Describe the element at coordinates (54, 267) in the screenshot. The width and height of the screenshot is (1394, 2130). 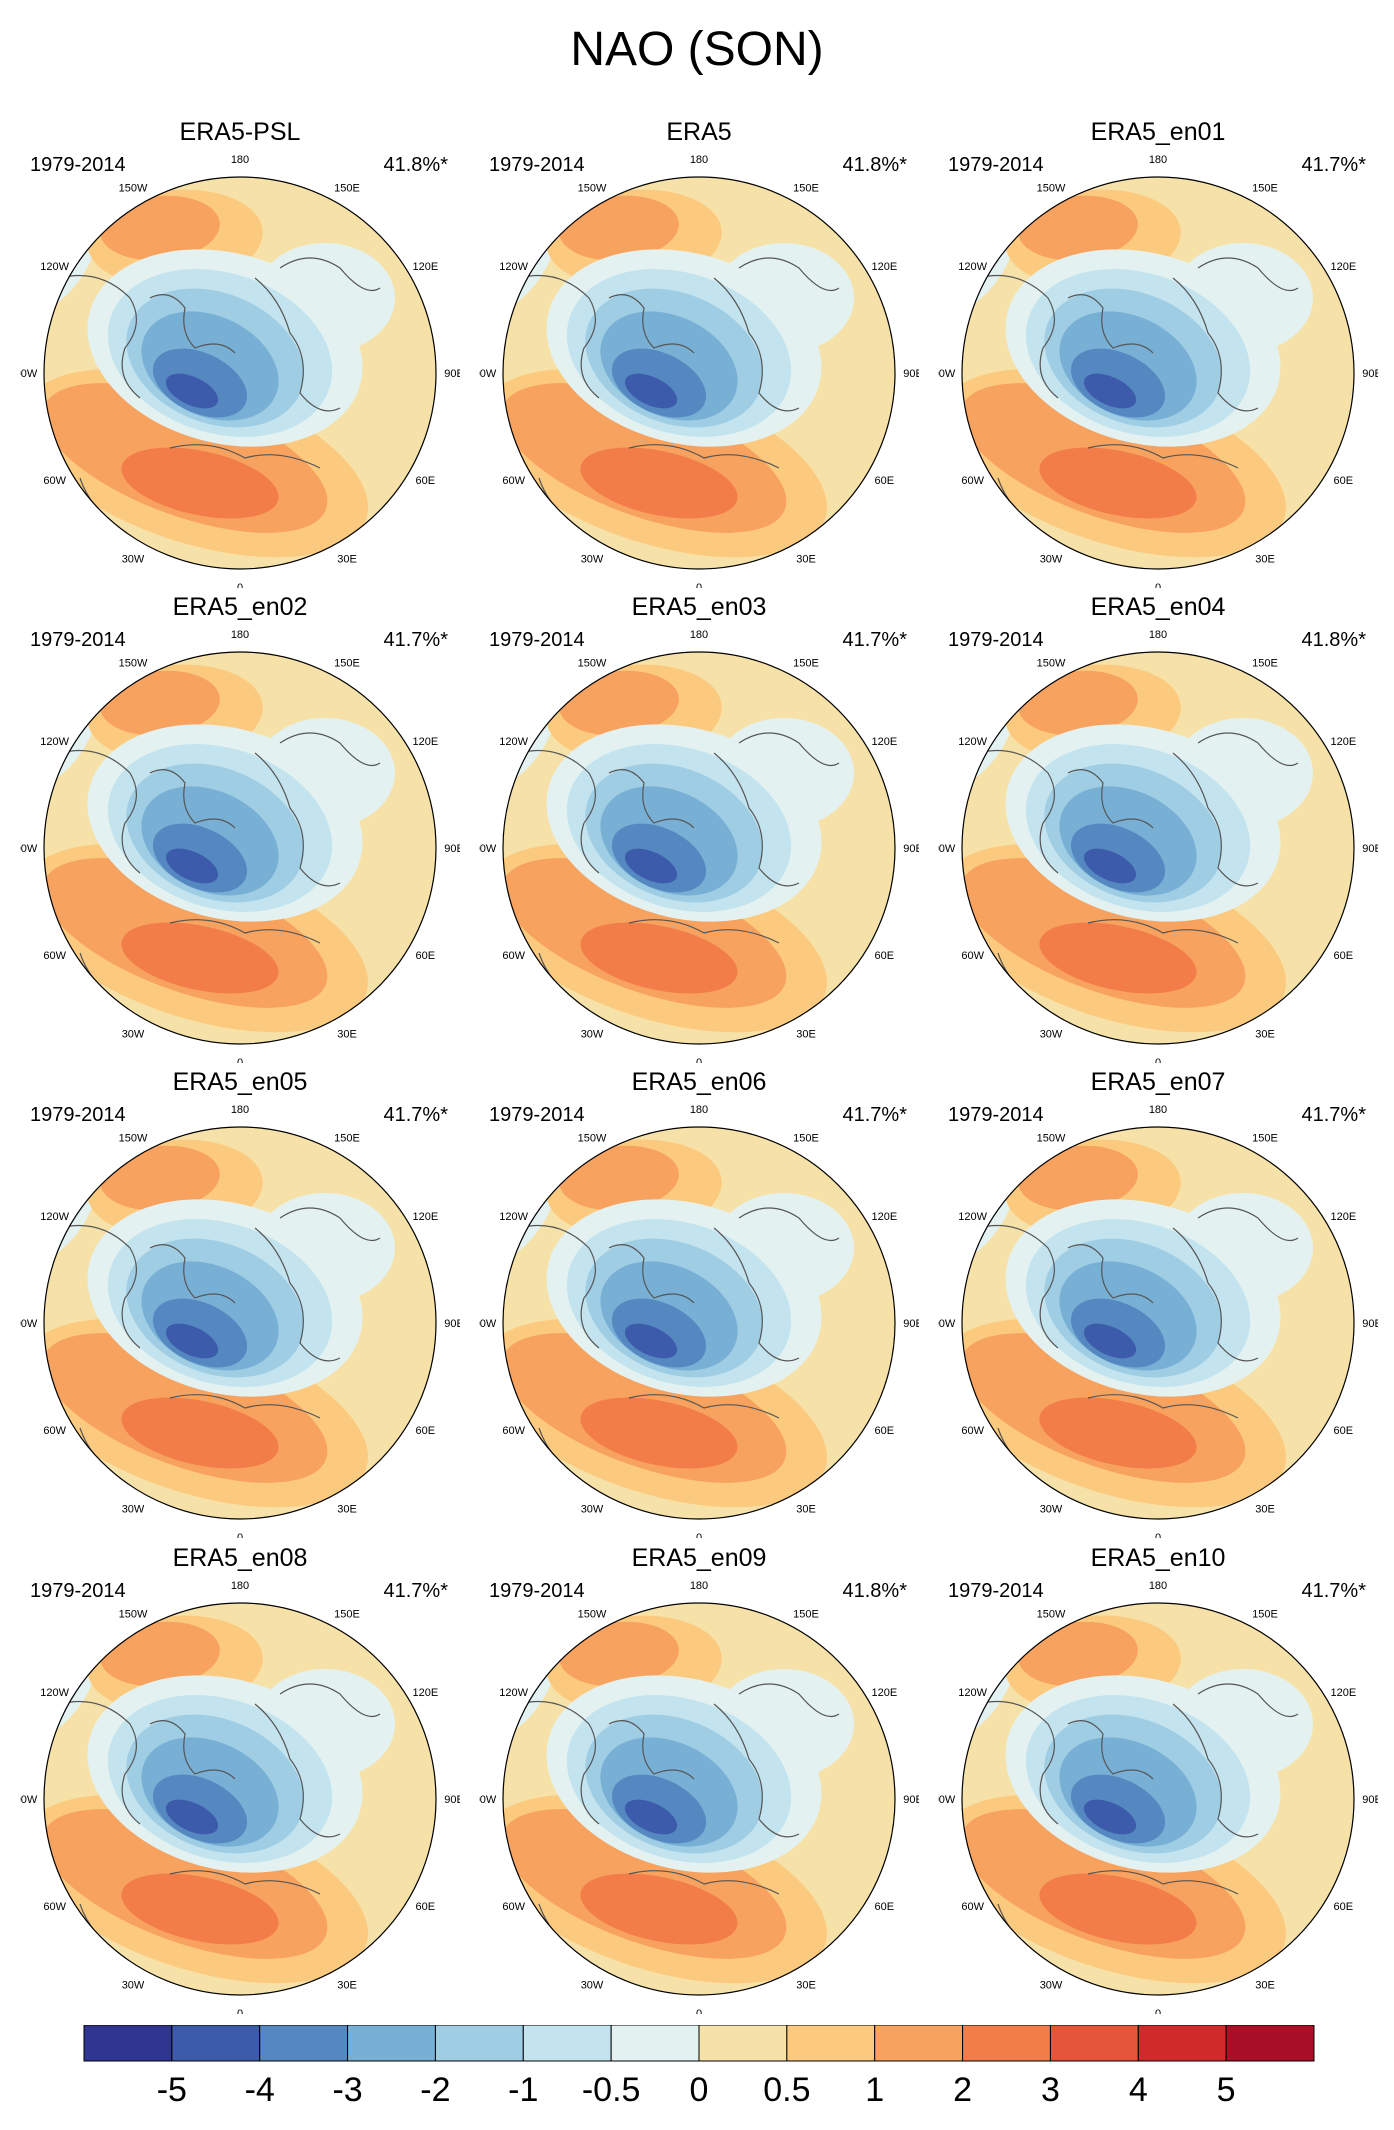
I see `longitude-label: 120W` at that location.